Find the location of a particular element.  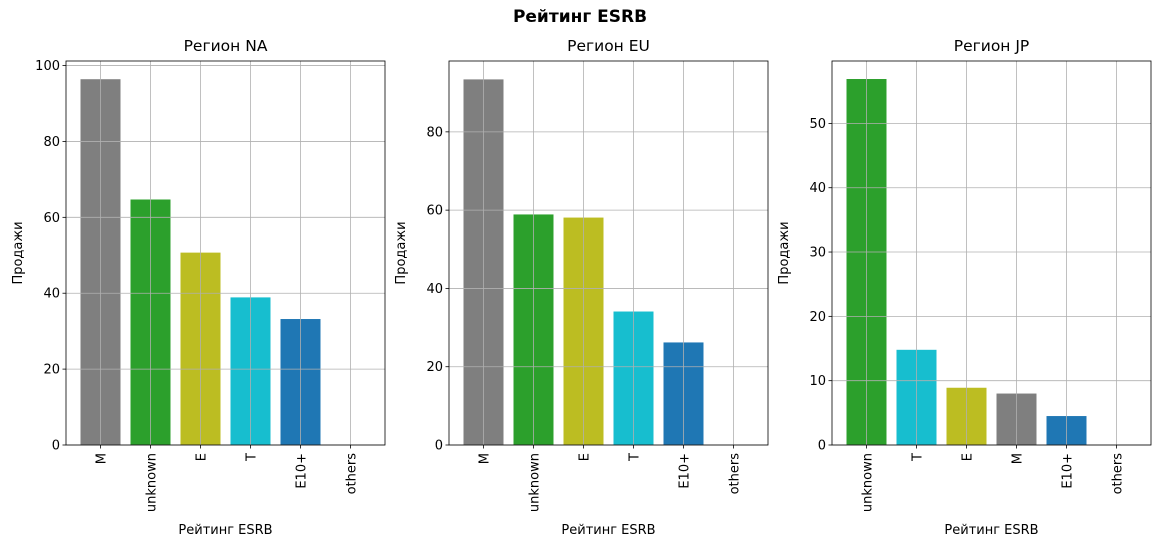

y-tick-label: 30 is located at coordinates (817, 253).